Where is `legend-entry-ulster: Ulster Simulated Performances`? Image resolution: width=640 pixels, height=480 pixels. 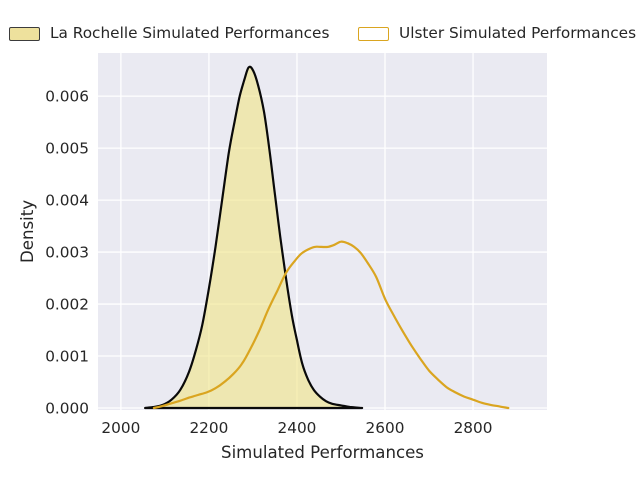 legend-entry-ulster: Ulster Simulated Performances is located at coordinates (497, 33).